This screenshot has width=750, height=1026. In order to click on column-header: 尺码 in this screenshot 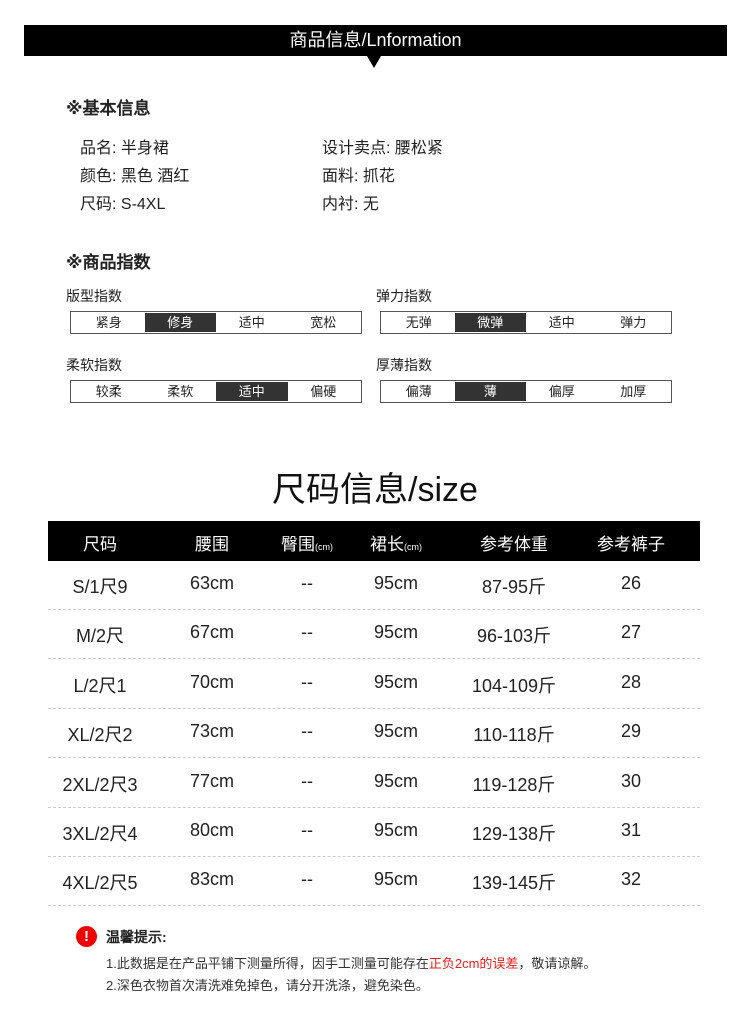, I will do `click(100, 542)`.